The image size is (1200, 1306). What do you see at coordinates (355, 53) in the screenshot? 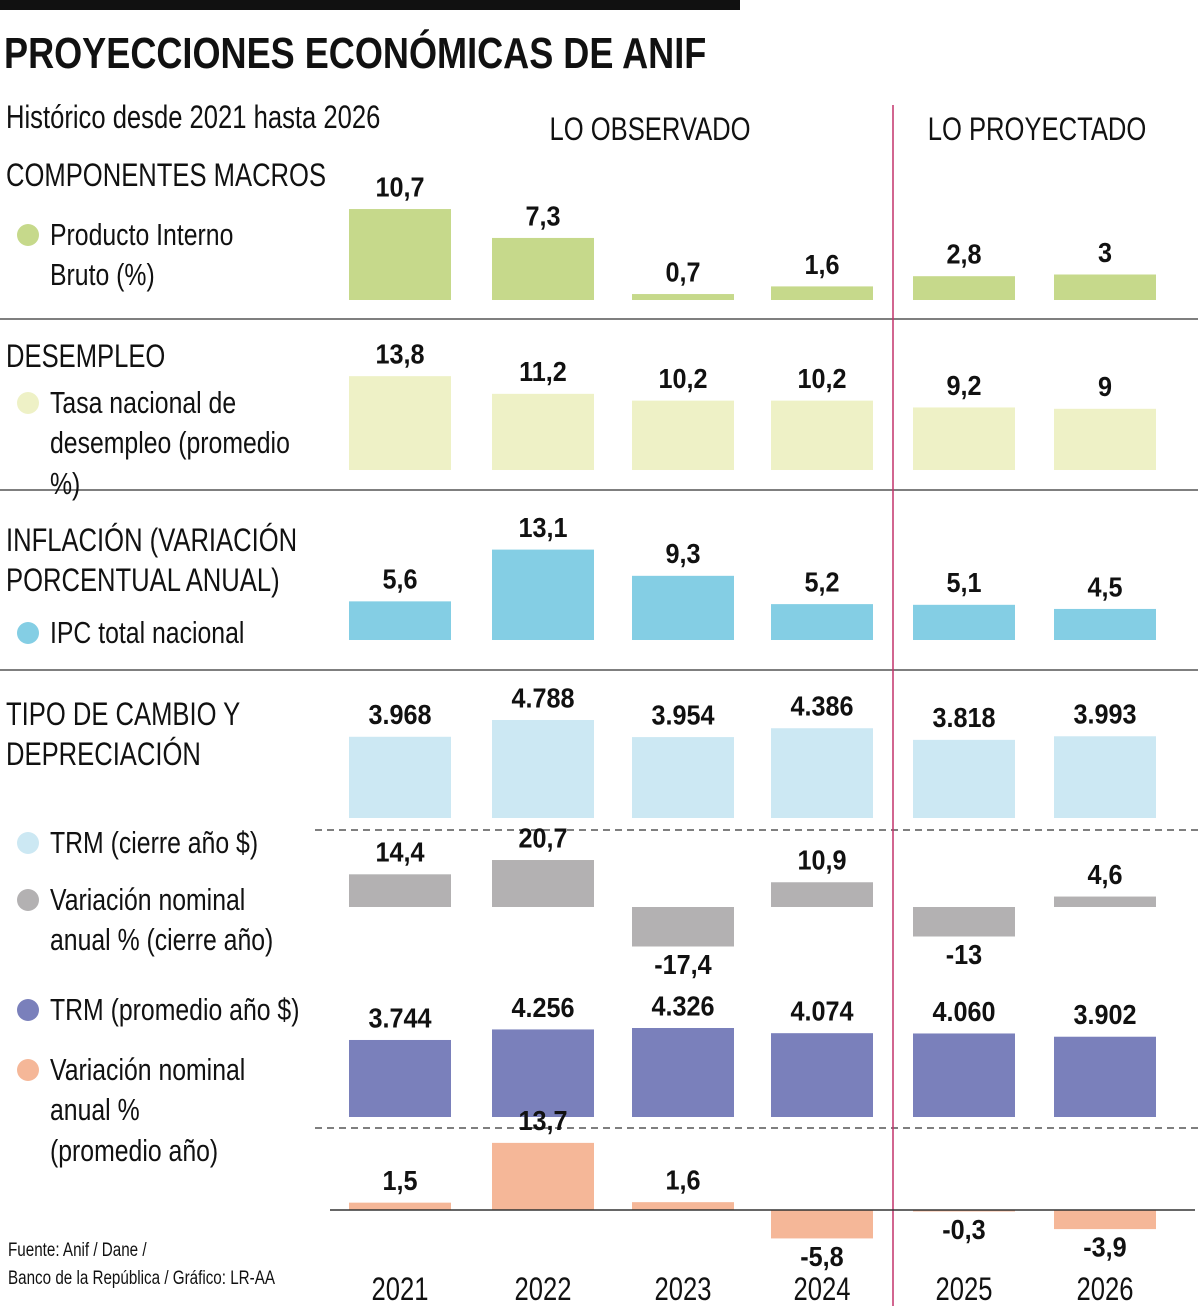
I see `title: PROYECCIONES ECONÓMICAS DE ANIF` at bounding box center [355, 53].